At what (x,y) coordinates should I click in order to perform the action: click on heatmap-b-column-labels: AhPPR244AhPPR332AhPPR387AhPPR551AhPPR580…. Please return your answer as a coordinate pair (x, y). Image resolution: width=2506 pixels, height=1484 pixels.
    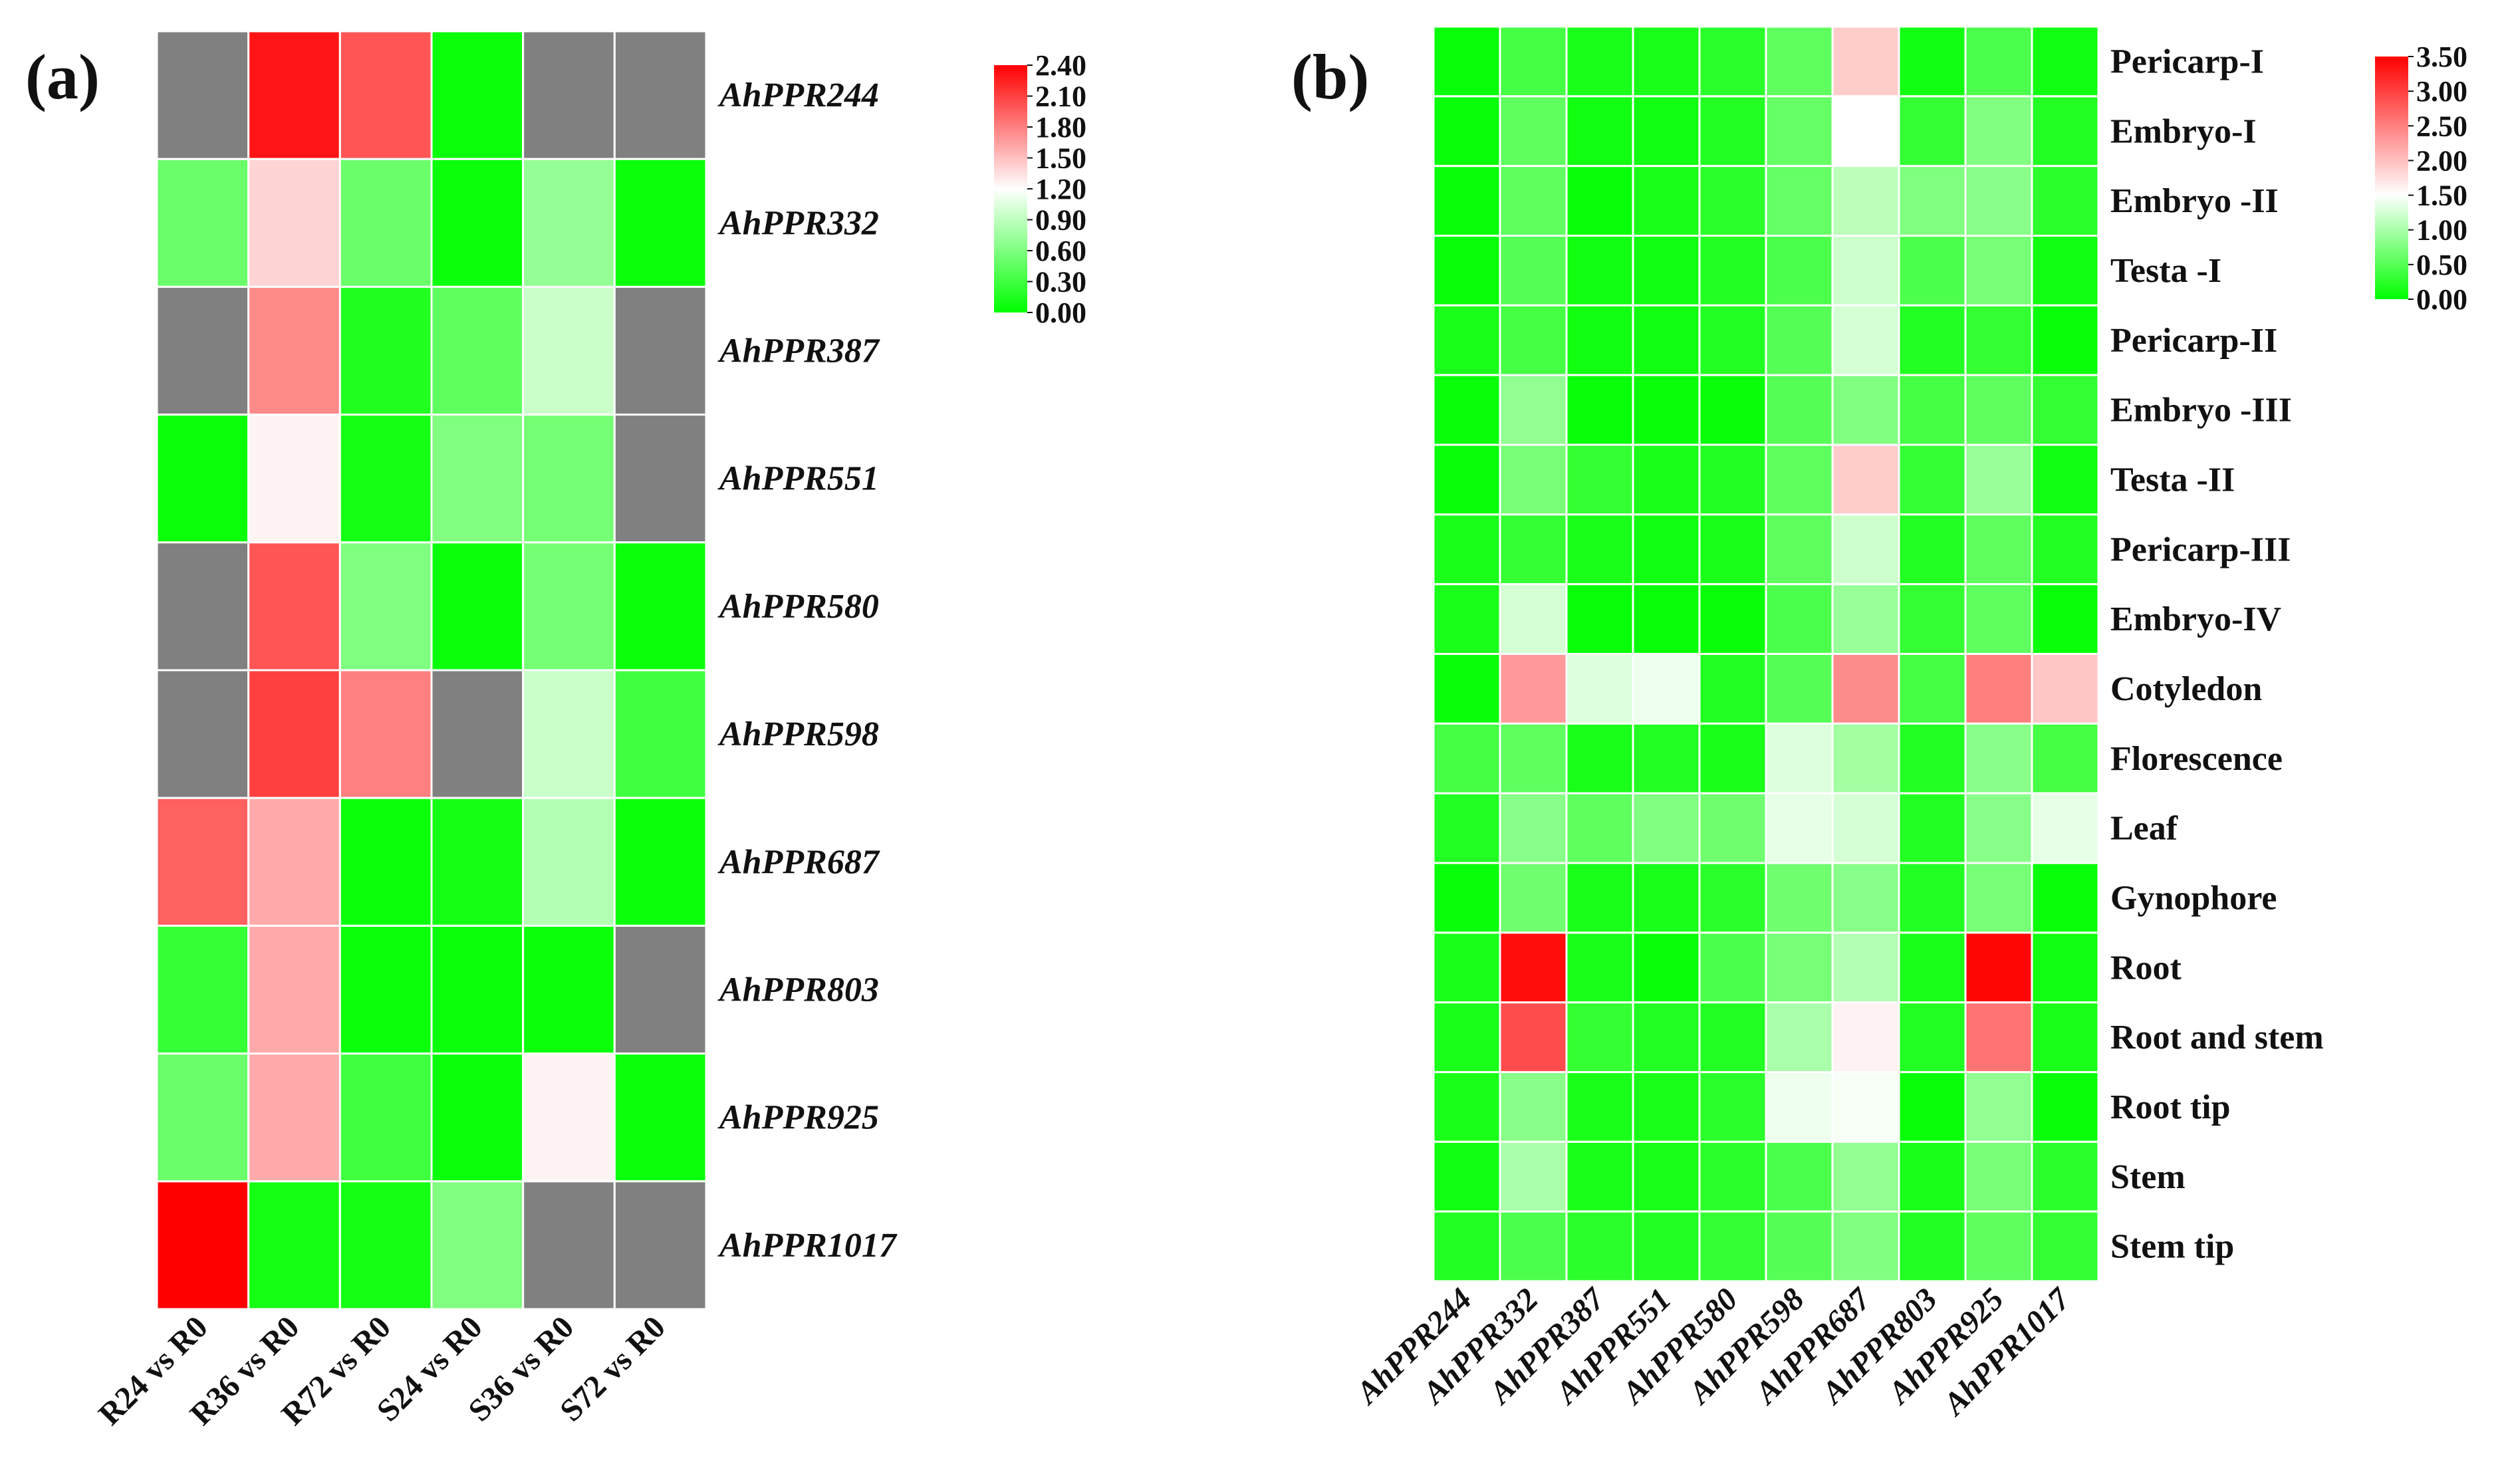
    Looking at the image, I should click on (1713, 1352).